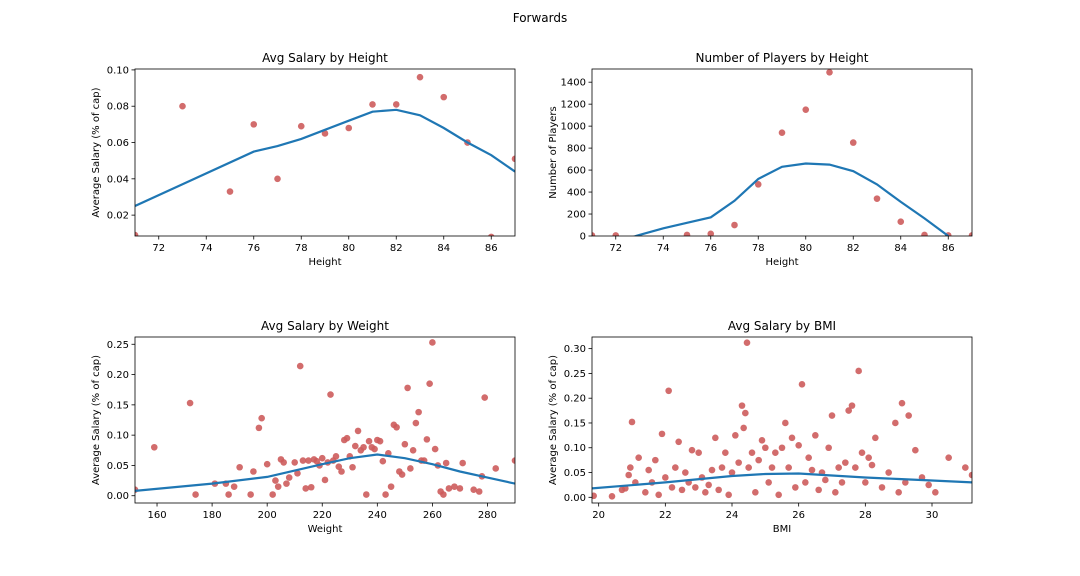  I want to click on x-tick-label: 82, so click(396, 248).